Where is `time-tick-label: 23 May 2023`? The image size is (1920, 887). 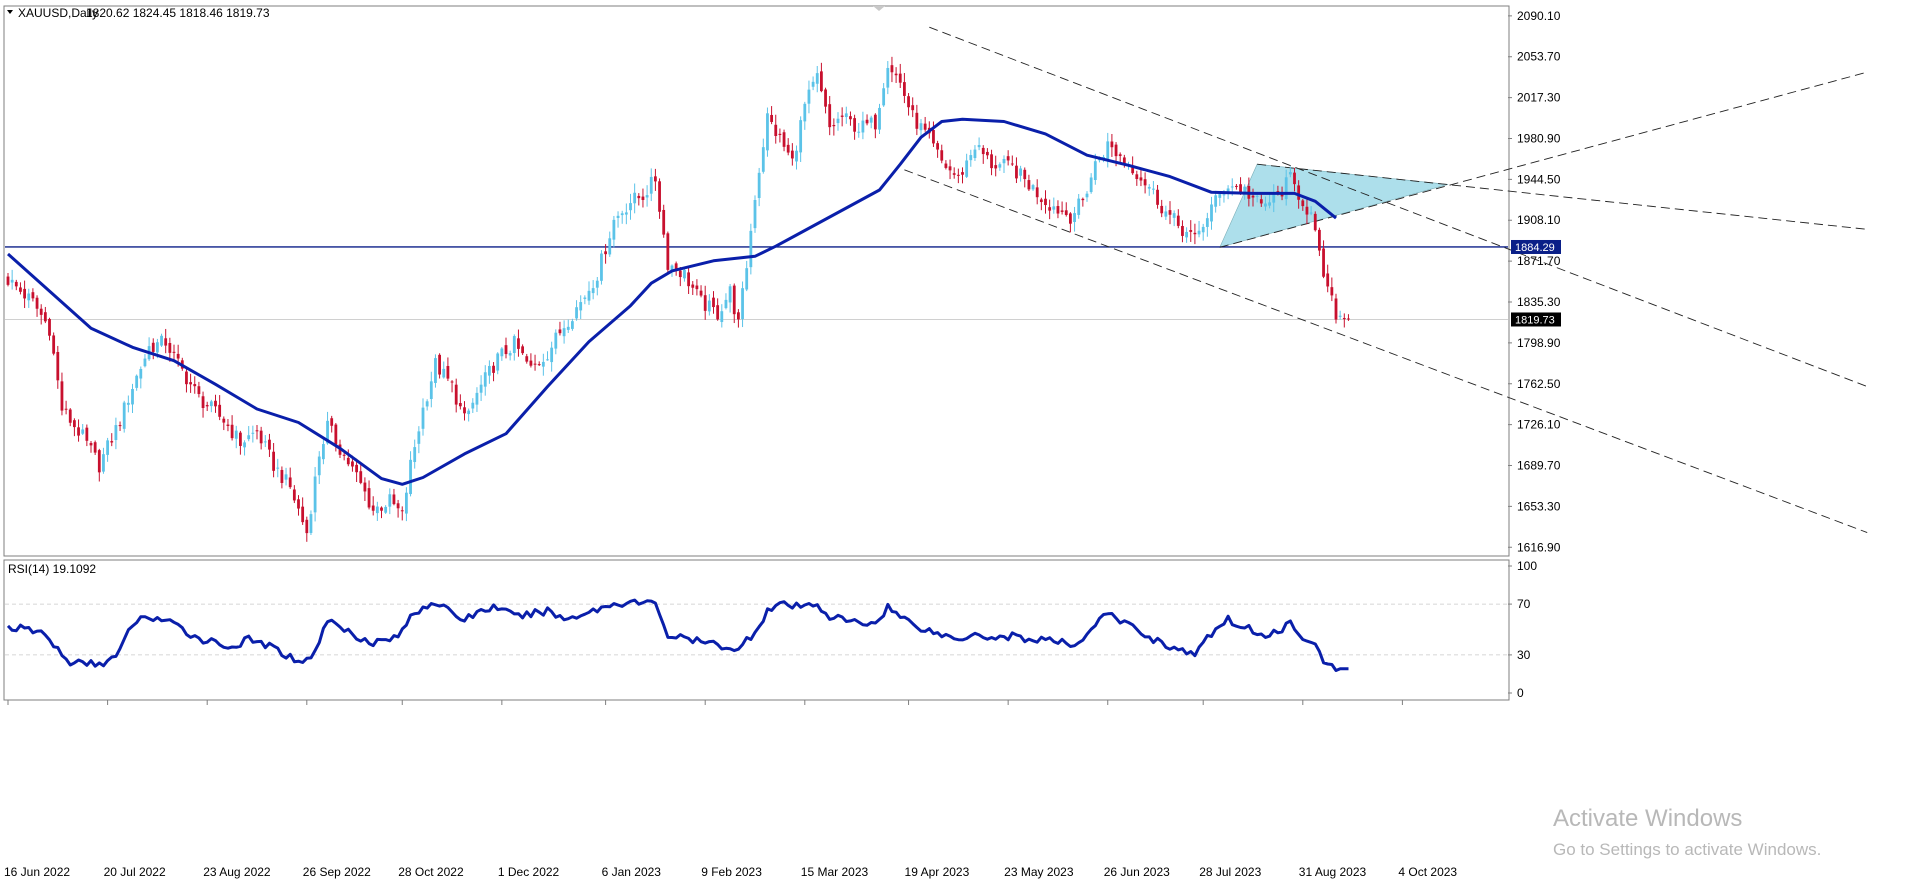 time-tick-label: 23 May 2023 is located at coordinates (1039, 872).